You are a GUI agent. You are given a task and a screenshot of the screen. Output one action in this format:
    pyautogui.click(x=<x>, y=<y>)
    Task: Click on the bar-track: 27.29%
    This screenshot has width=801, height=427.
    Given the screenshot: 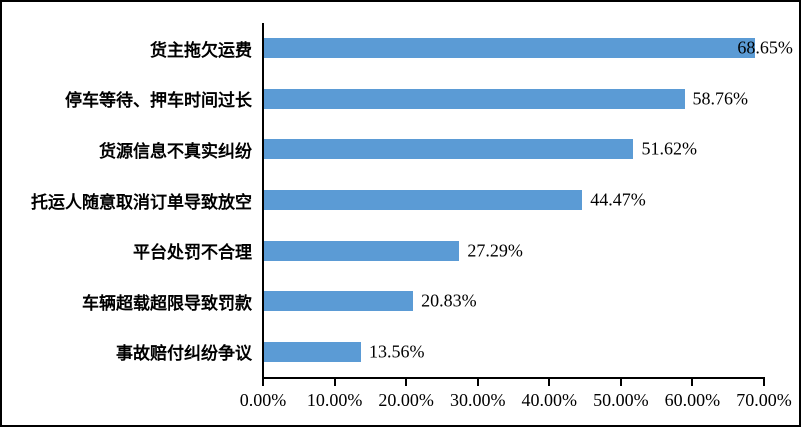 What is the action you would take?
    pyautogui.click(x=531, y=250)
    